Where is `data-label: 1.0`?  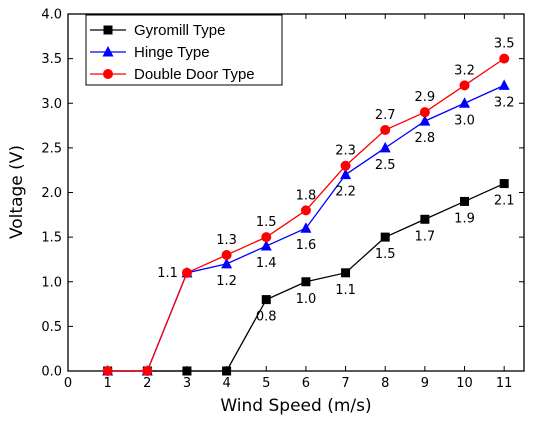 data-label: 1.0 is located at coordinates (306, 299).